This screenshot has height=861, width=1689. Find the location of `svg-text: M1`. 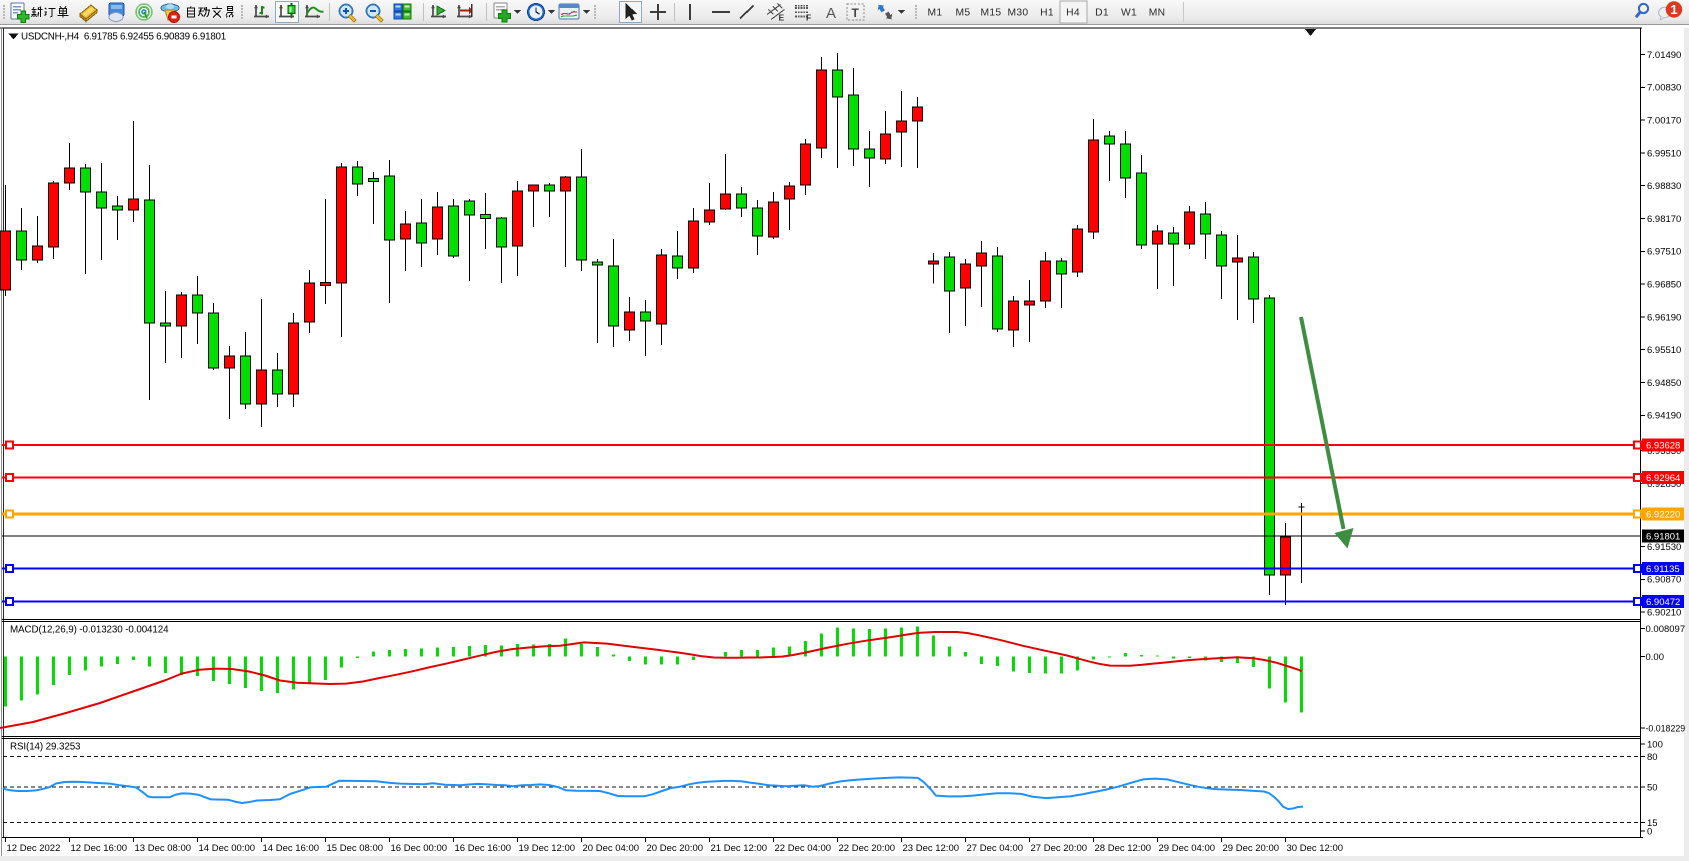

svg-text: M1 is located at coordinates (935, 13).